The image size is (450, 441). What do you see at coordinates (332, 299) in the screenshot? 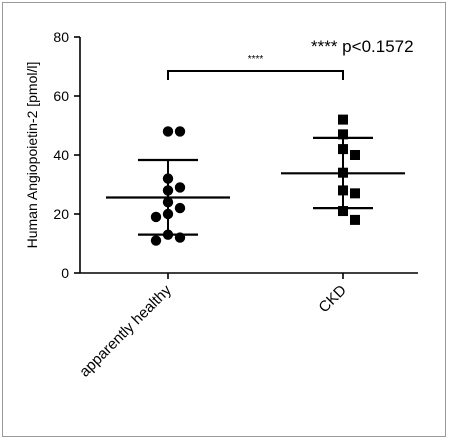
I see `x-category-label-1: CKD` at bounding box center [332, 299].